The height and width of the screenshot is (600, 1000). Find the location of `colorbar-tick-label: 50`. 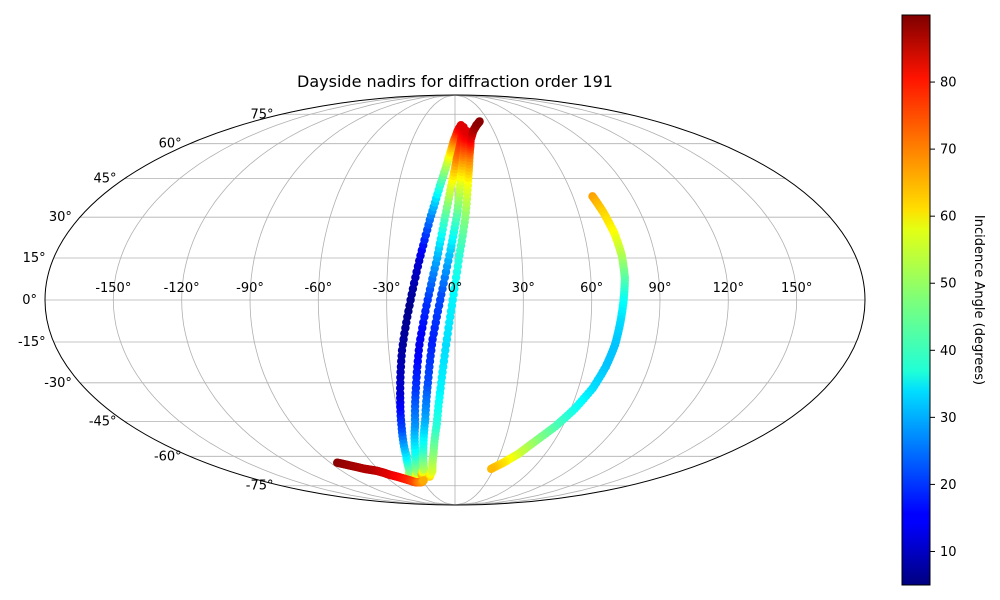

colorbar-tick-label: 50 is located at coordinates (948, 284).